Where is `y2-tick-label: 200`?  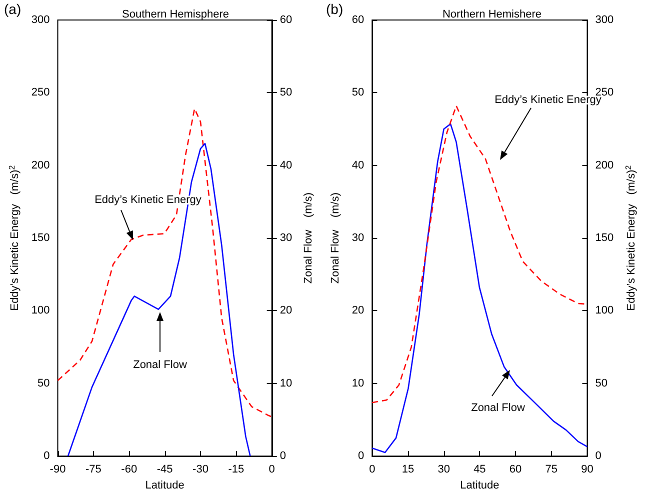 y2-tick-label: 200 is located at coordinates (604, 165).